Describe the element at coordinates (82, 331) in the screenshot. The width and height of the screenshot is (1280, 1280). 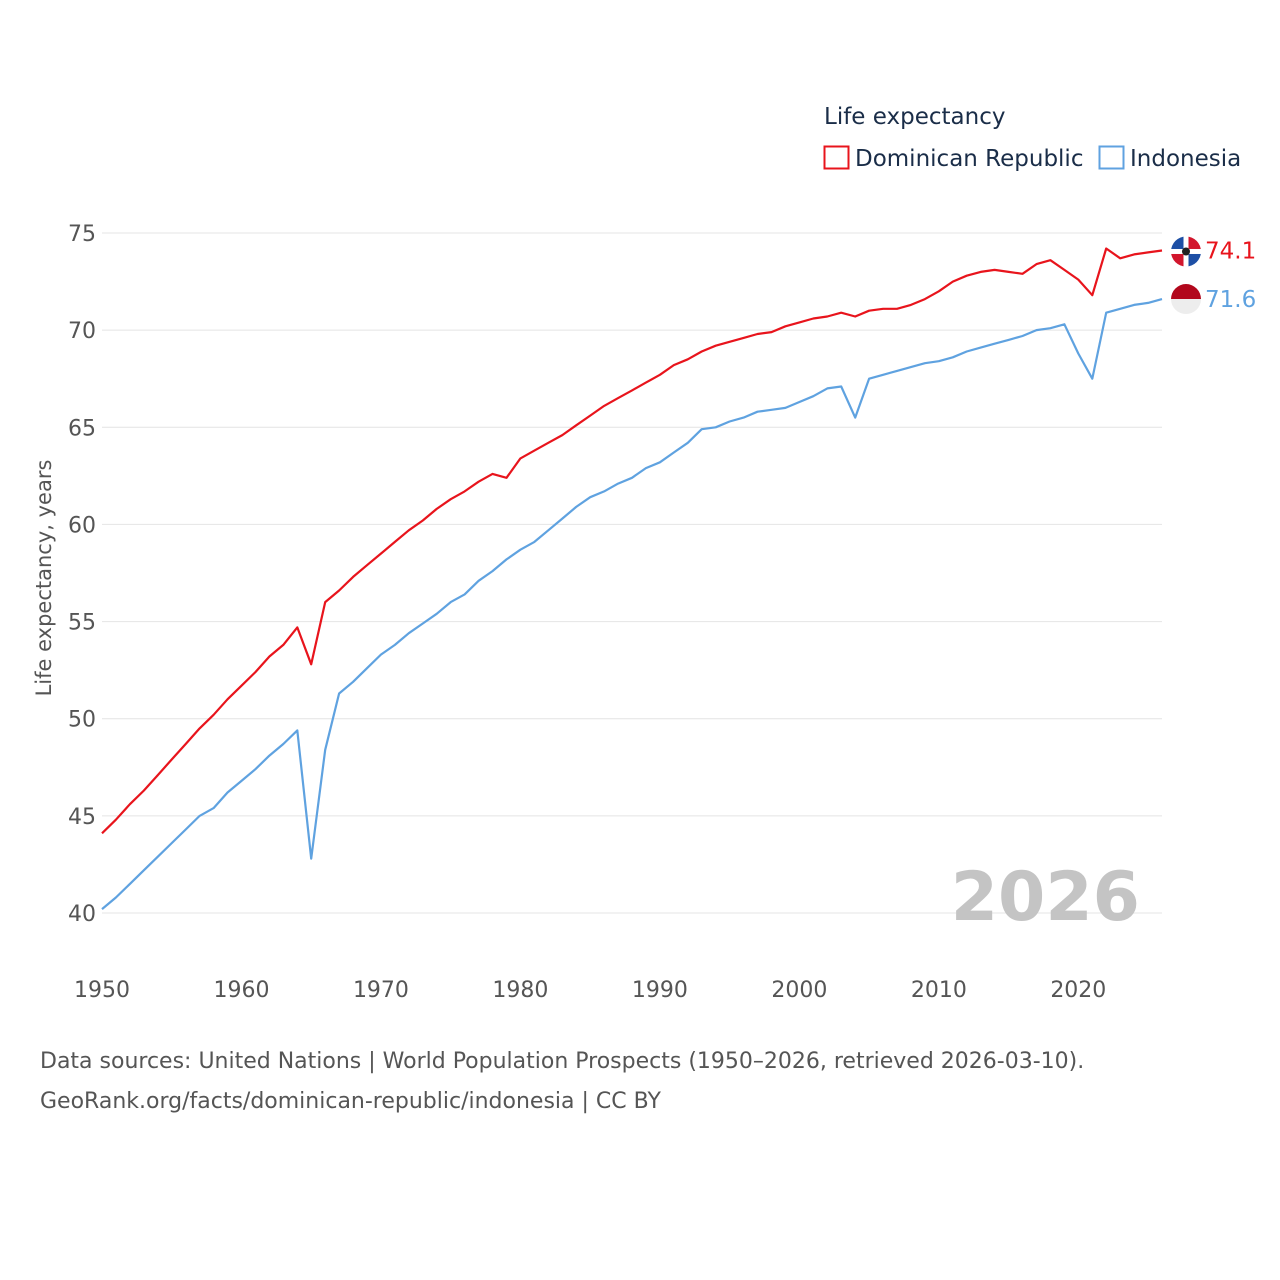
I see `y-tick-label-70: 70` at that location.